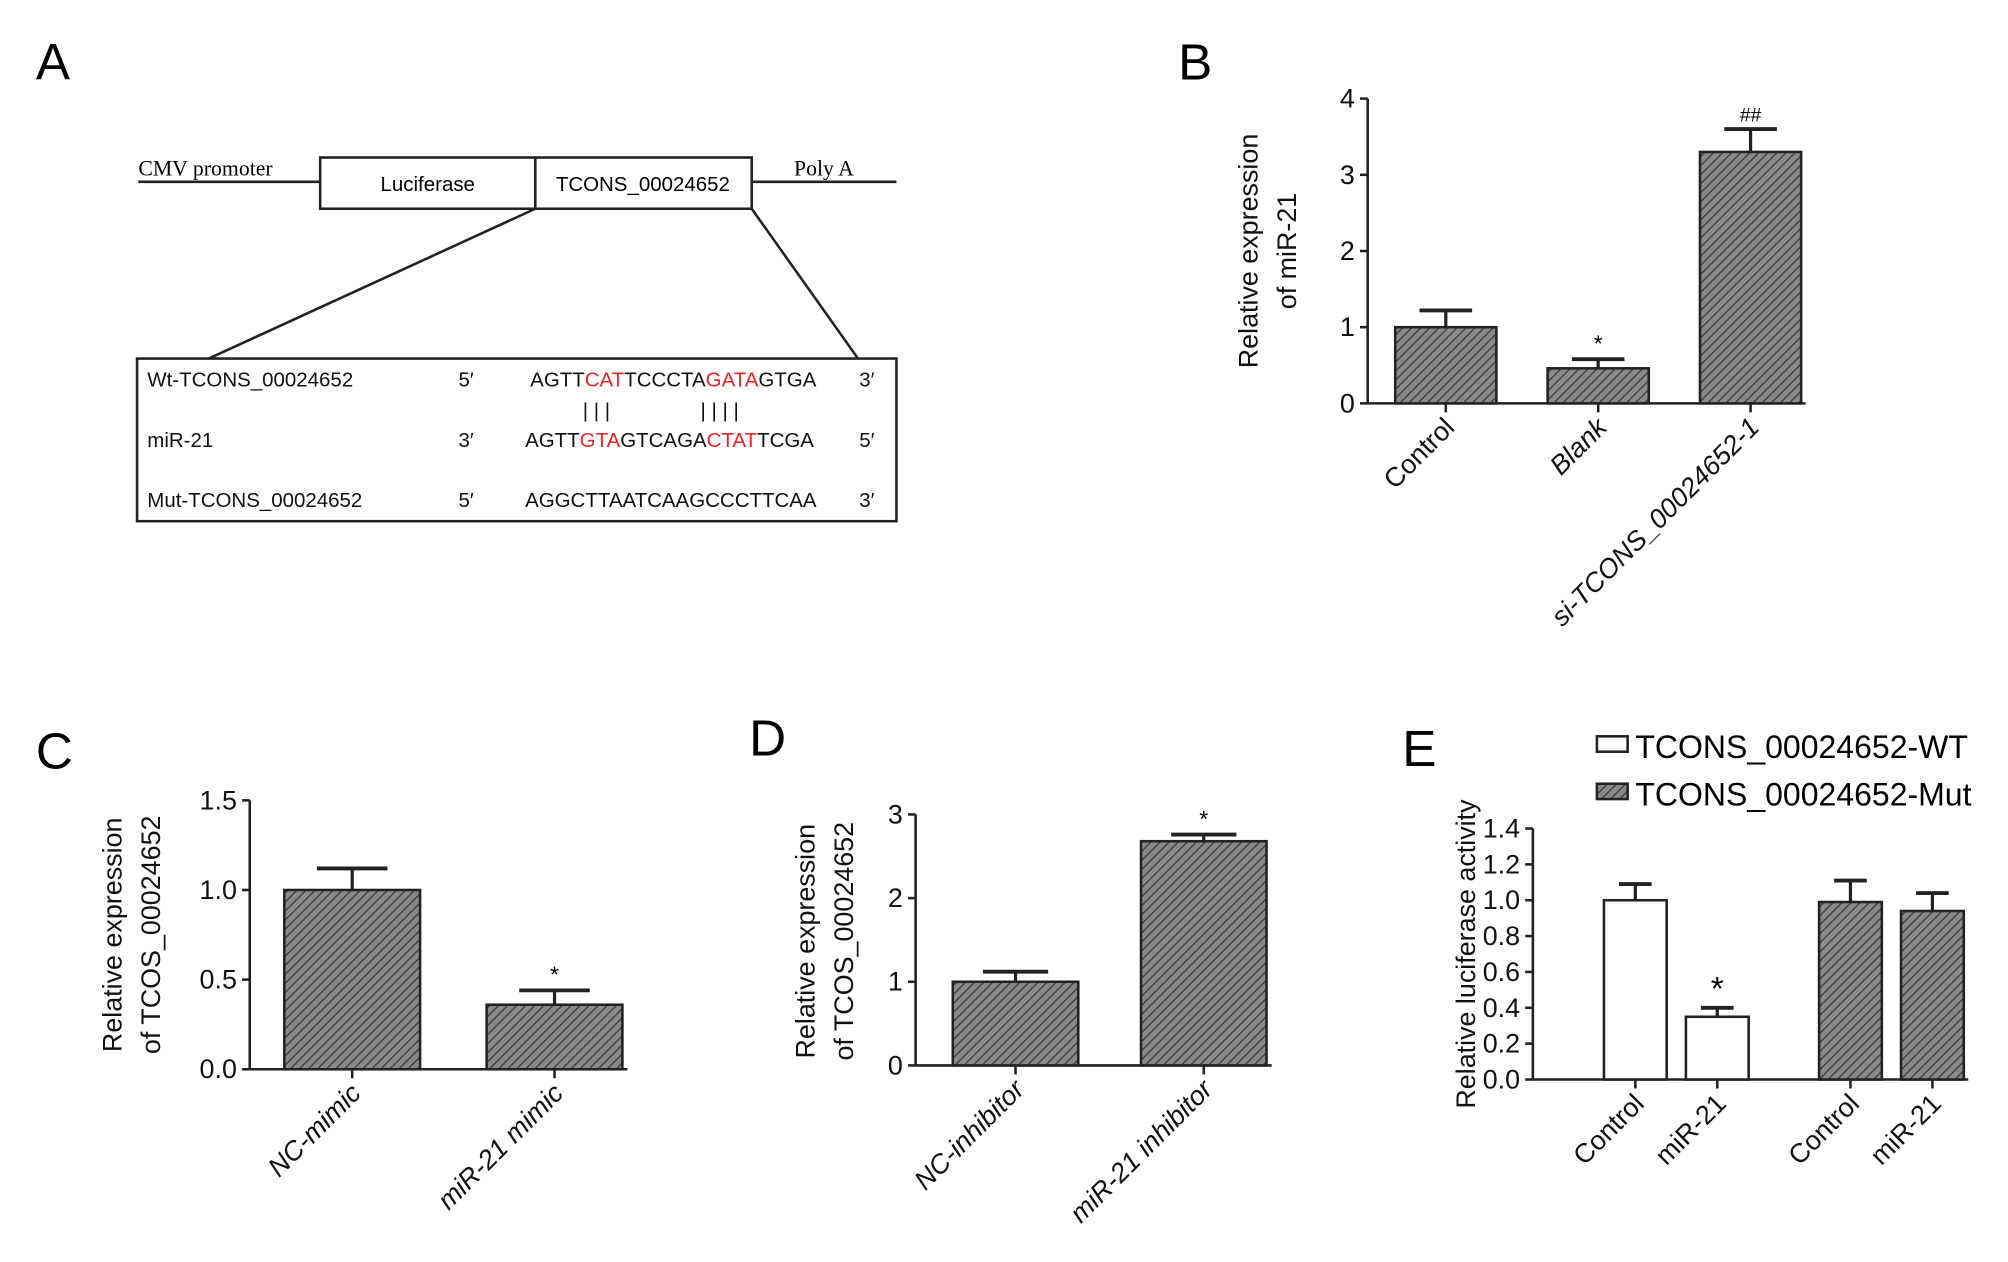  Describe the element at coordinates (1501, 1008) in the screenshot. I see `y-tick-label: 0.4` at that location.